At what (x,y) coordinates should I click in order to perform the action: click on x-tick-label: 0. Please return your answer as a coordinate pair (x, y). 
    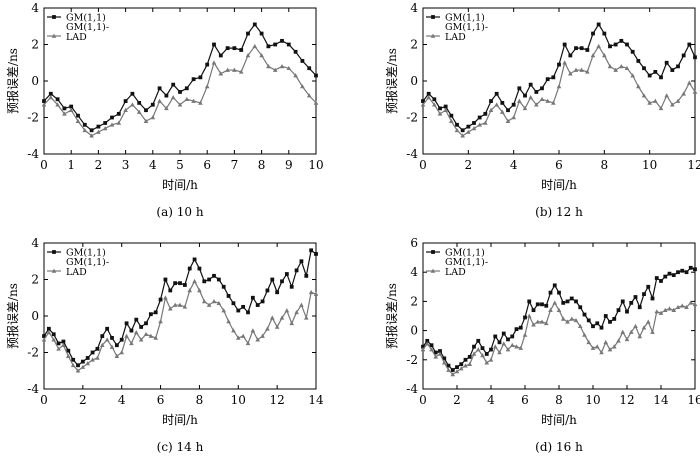
    Looking at the image, I should click on (423, 400).